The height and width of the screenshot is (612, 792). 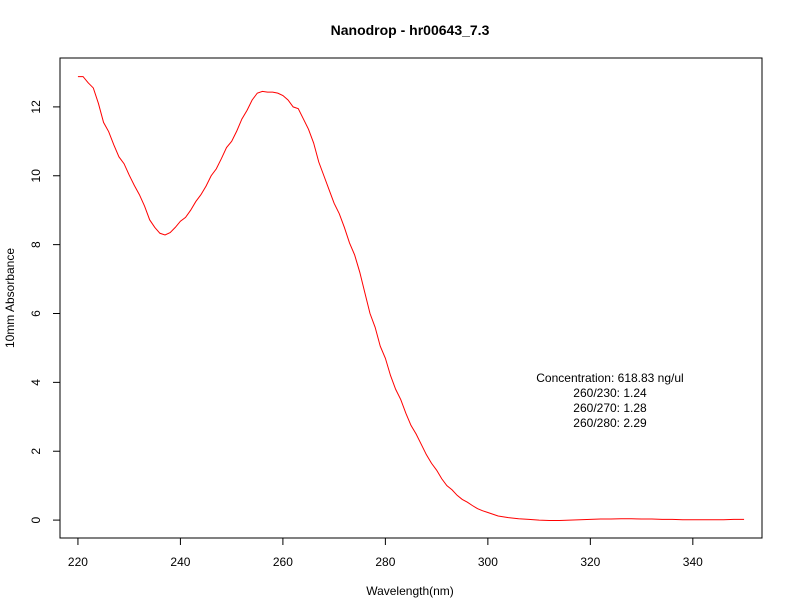 I want to click on chart-title: Nanodrop - hr00643_7.3, so click(x=410, y=30).